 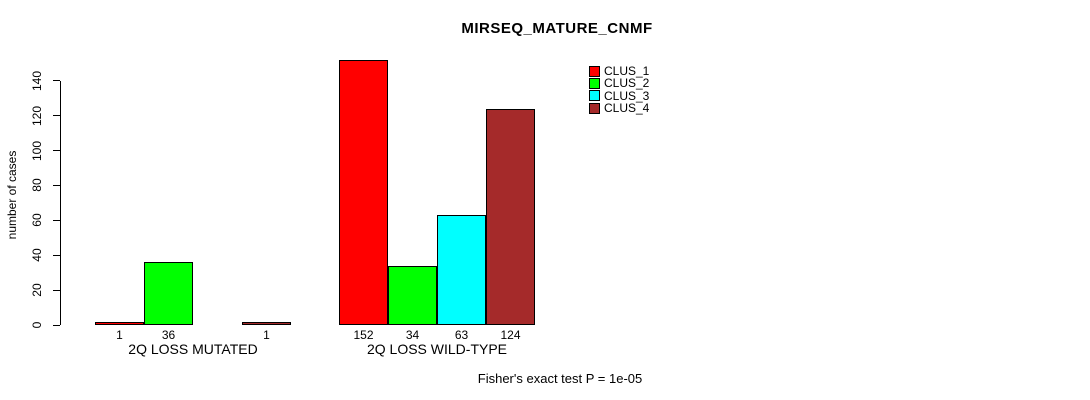 What do you see at coordinates (437, 349) in the screenshot?
I see `group-label-wildtype: 2Q LOSS WILD-TYPE` at bounding box center [437, 349].